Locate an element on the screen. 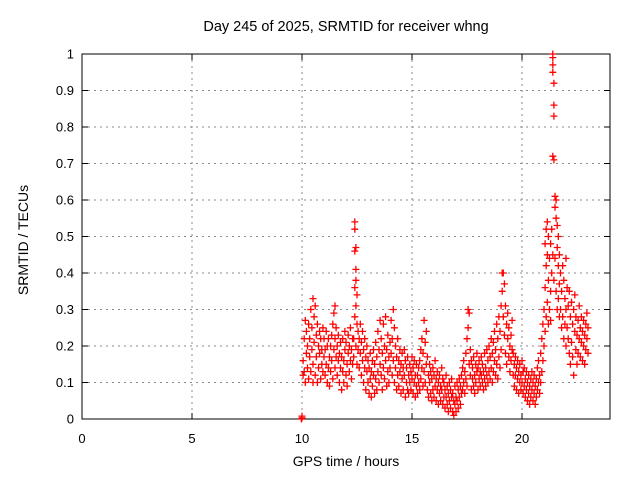 This screenshot has width=640, height=480. x-tick-label: 5 is located at coordinates (191, 438).